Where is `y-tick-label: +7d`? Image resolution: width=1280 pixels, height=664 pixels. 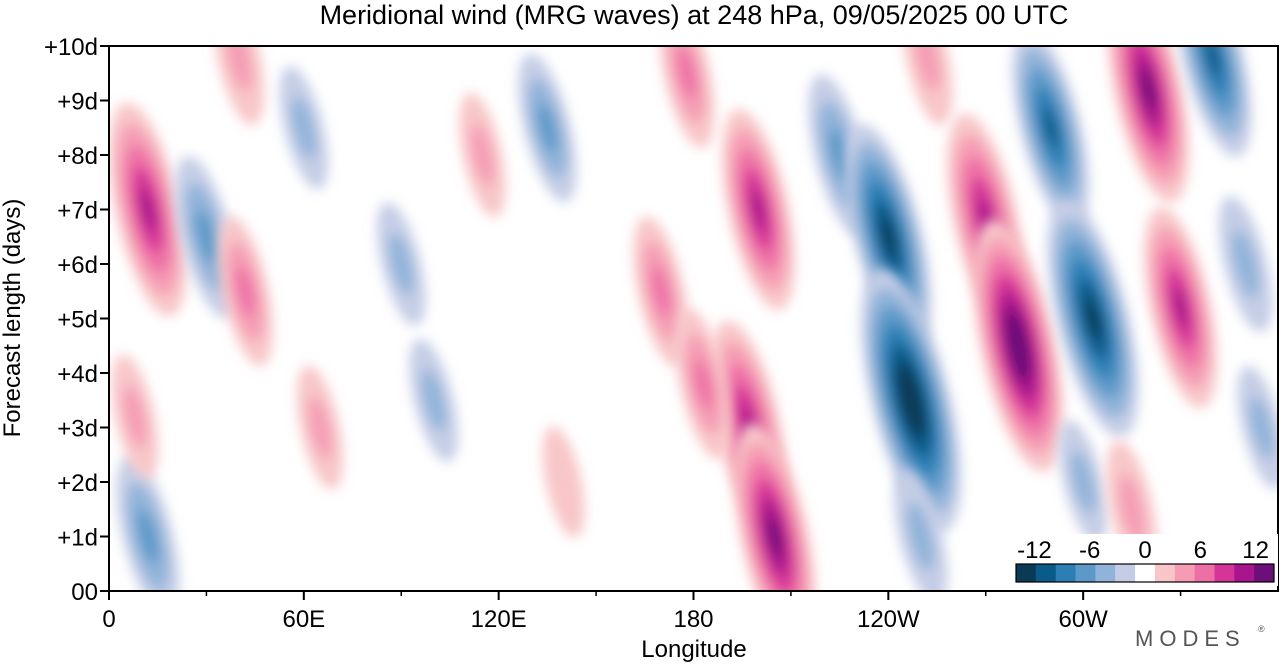 y-tick-label: +7d is located at coordinates (77, 211).